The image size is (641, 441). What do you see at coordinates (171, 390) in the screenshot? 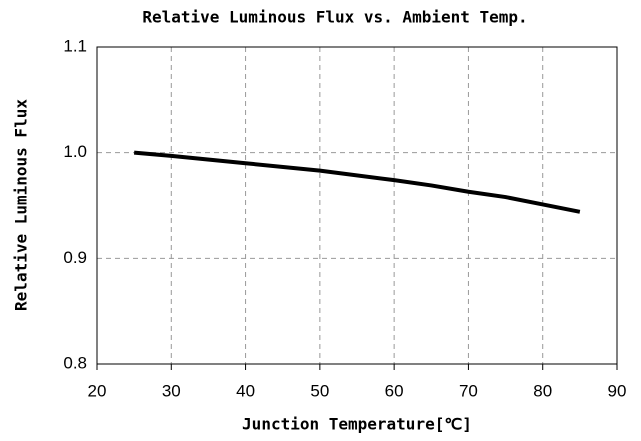
I see `x-tick-label: 30` at bounding box center [171, 390].